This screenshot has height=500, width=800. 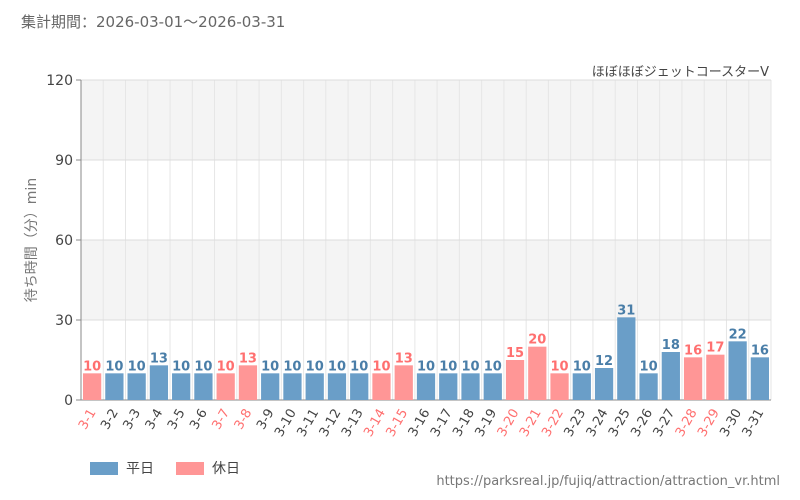 I want to click on attraction-name: ほぼほぼジェットコースターV, so click(x=680, y=72).